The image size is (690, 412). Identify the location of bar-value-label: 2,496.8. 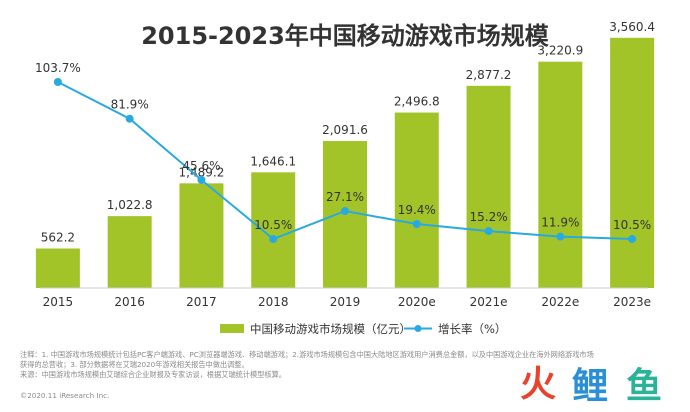
(417, 102).